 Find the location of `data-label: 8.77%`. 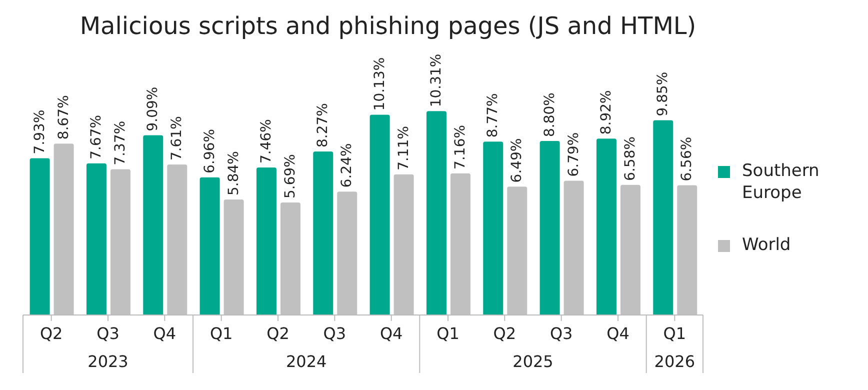

data-label: 8.77% is located at coordinates (493, 115).